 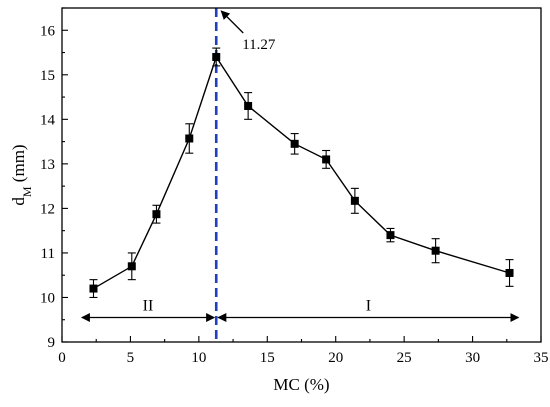 What do you see at coordinates (300, 310) in the screenshot?
I see `regions-layer: II I` at bounding box center [300, 310].